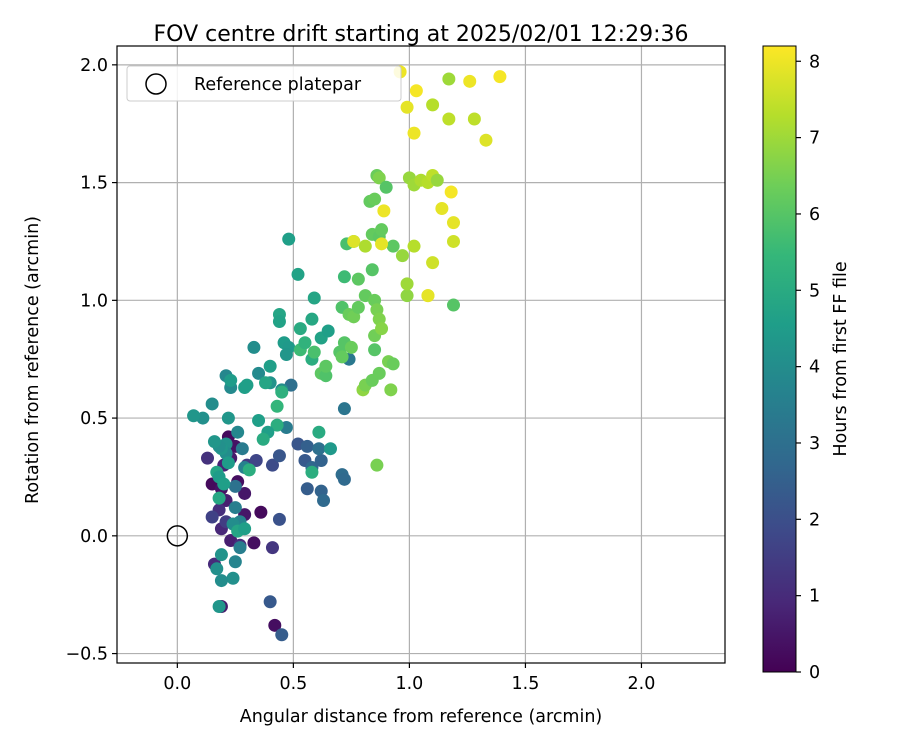 The height and width of the screenshot is (750, 900). Describe the element at coordinates (841, 358) in the screenshot. I see `colorbar-label: Hours from first FF file` at that location.